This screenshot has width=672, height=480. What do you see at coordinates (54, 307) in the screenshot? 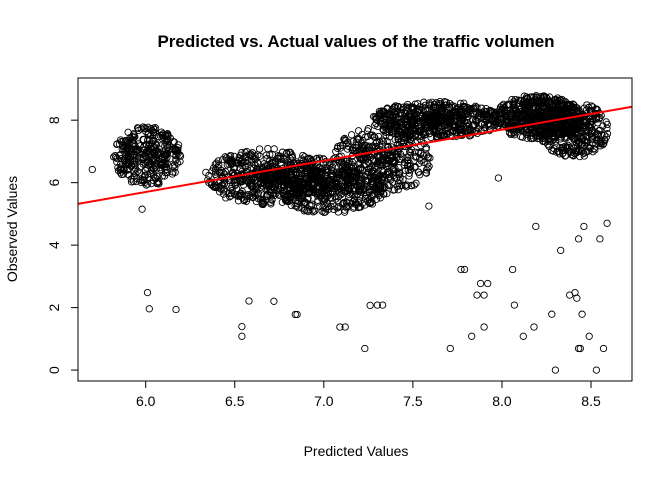
I see `y-tick-label: 2` at bounding box center [54, 307].